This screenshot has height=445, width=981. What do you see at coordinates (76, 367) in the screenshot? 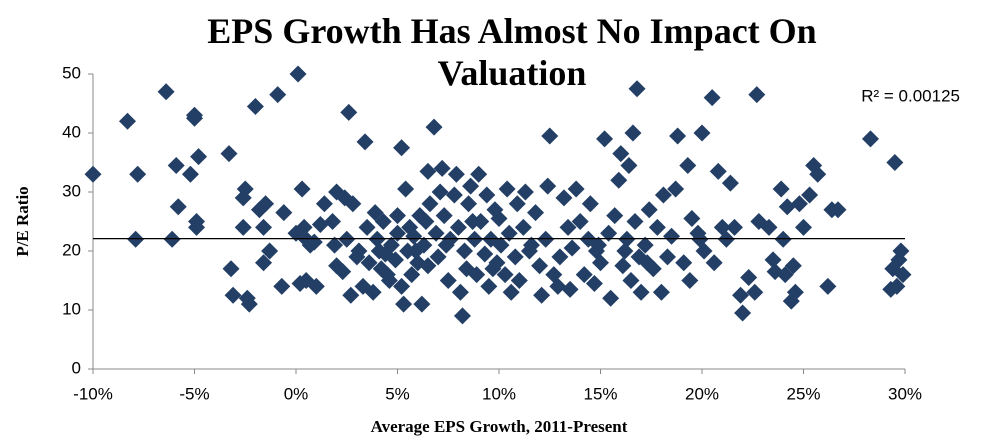
I see `y-tick-label: 0` at bounding box center [76, 367].